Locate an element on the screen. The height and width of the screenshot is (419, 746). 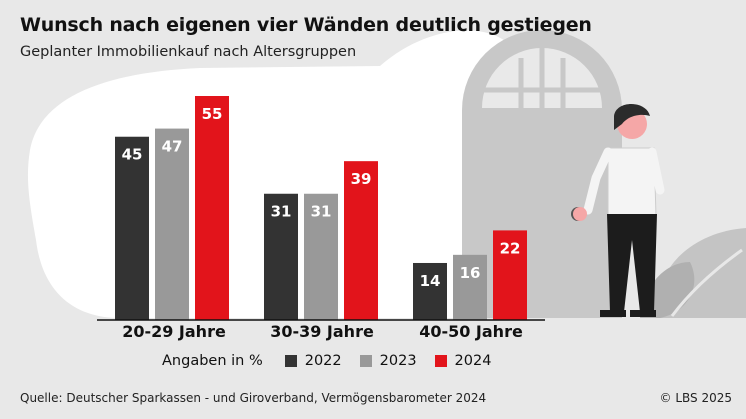
legend-swatch-2024 is located at coordinates (440, 361).